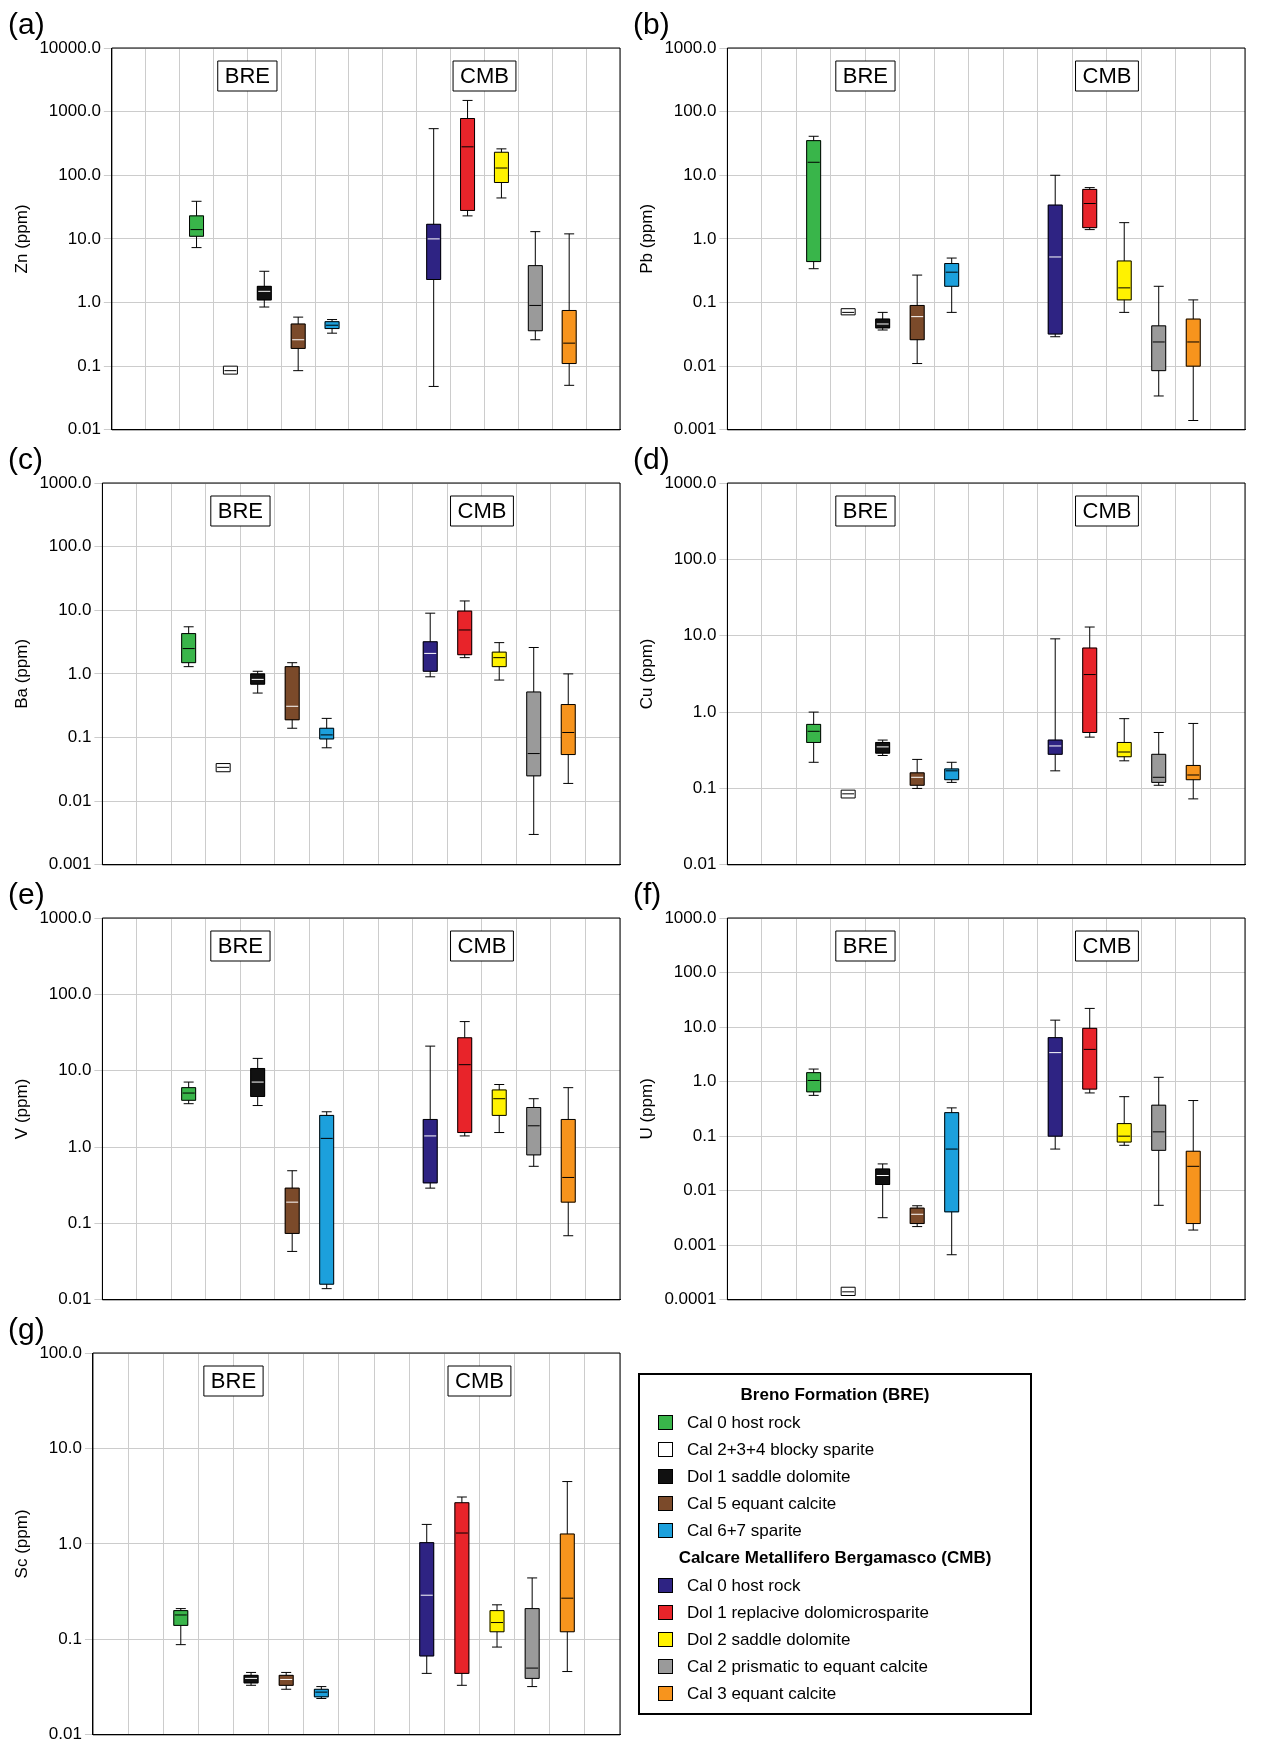 The image size is (1261, 1756). Describe the element at coordinates (21, 1544) in the screenshot. I see `y-axis-title: Sc (ppm)` at that location.